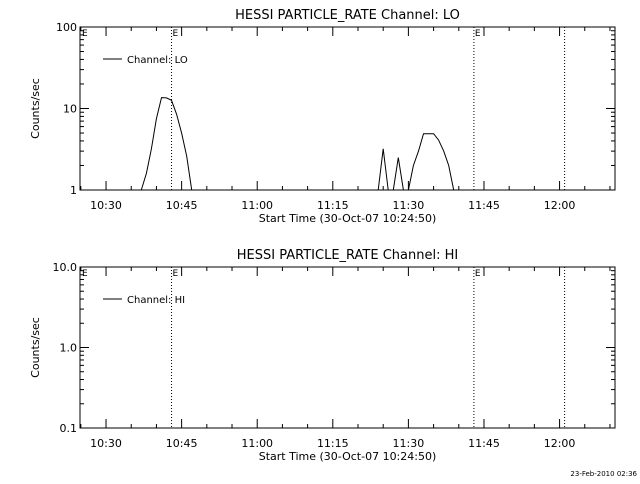  What do you see at coordinates (69, 428) in the screenshot?
I see `y-tick-label: 0.1` at bounding box center [69, 428].